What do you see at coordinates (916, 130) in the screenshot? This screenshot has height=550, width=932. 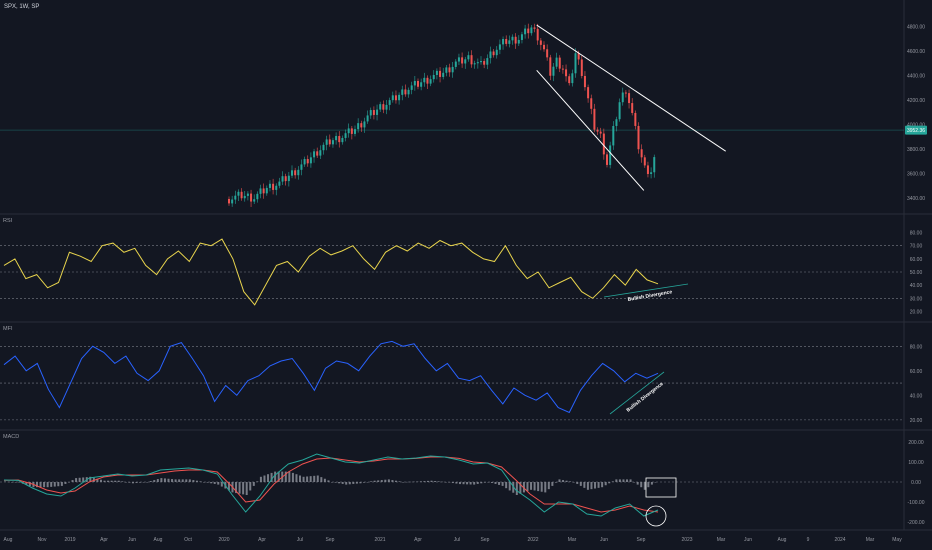 I see `current-price-badge` at bounding box center [916, 130].